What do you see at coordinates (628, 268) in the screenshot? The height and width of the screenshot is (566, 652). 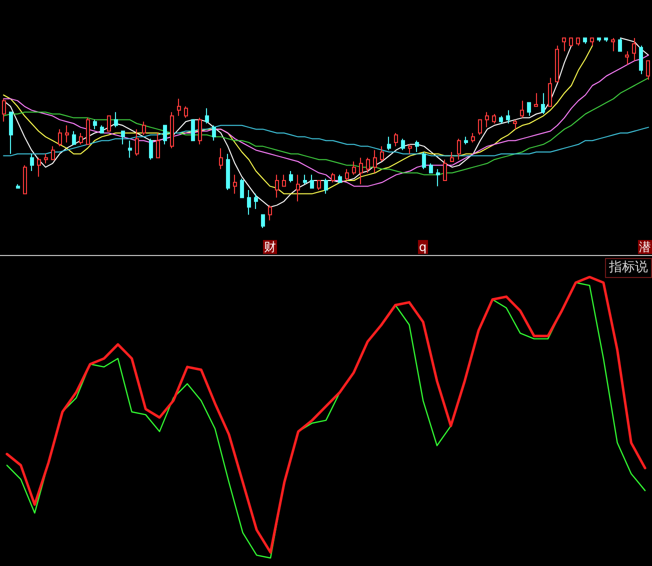 I see `text: 指标说` at bounding box center [628, 268].